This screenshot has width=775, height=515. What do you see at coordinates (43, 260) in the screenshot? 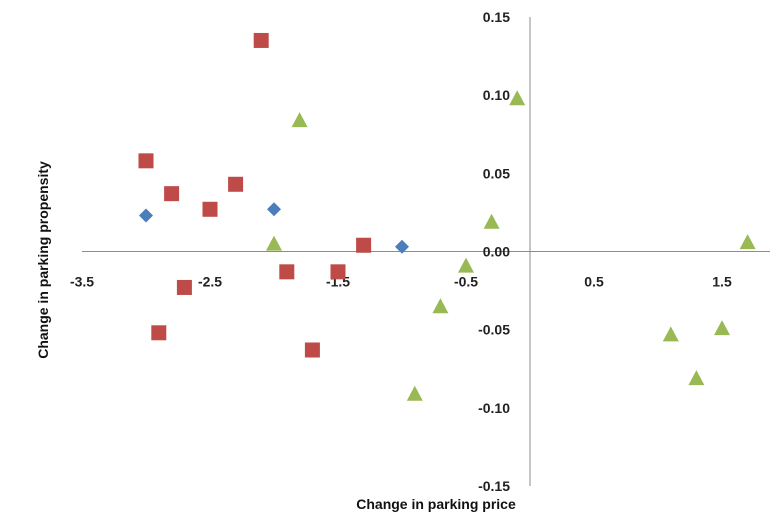
I see `y-axis-title: Change in parking propensity` at bounding box center [43, 260].